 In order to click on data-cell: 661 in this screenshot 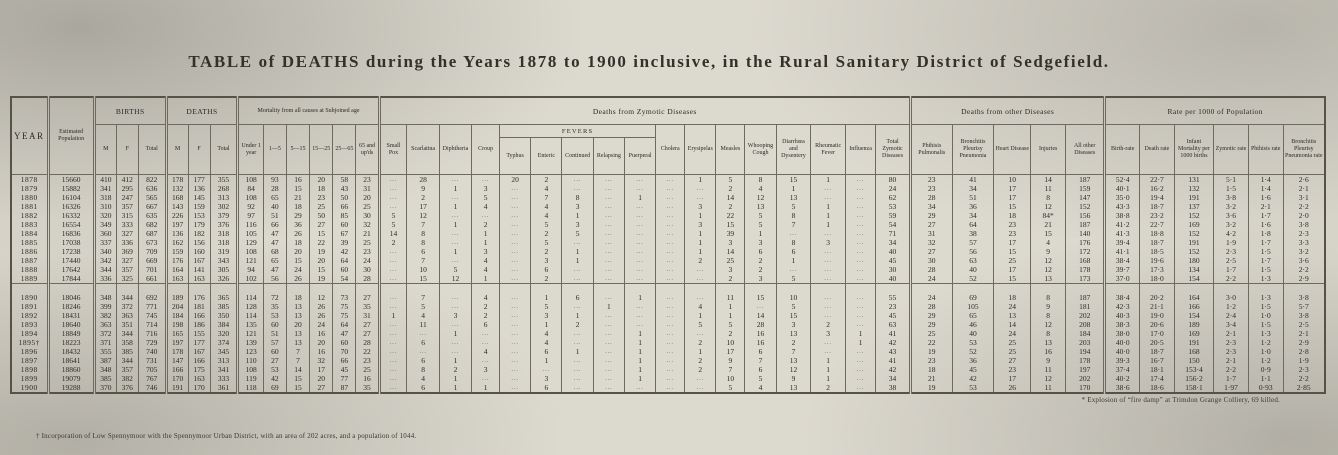, I will do `click(152, 279)`.